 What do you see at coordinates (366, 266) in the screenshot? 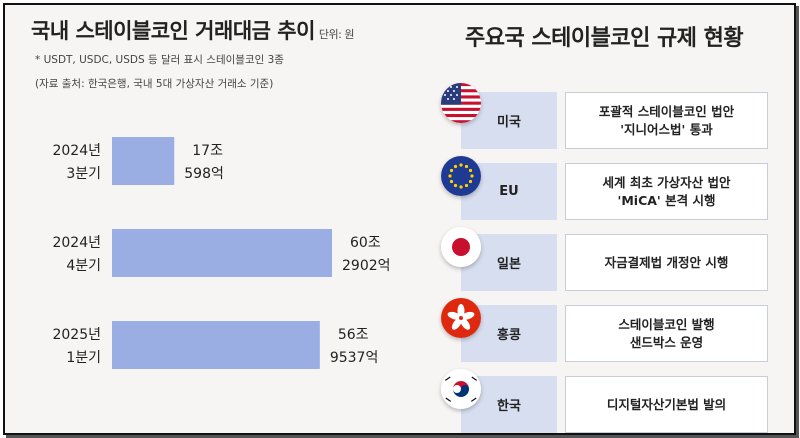
I see `value-label-1-1: 2902억` at bounding box center [366, 266].